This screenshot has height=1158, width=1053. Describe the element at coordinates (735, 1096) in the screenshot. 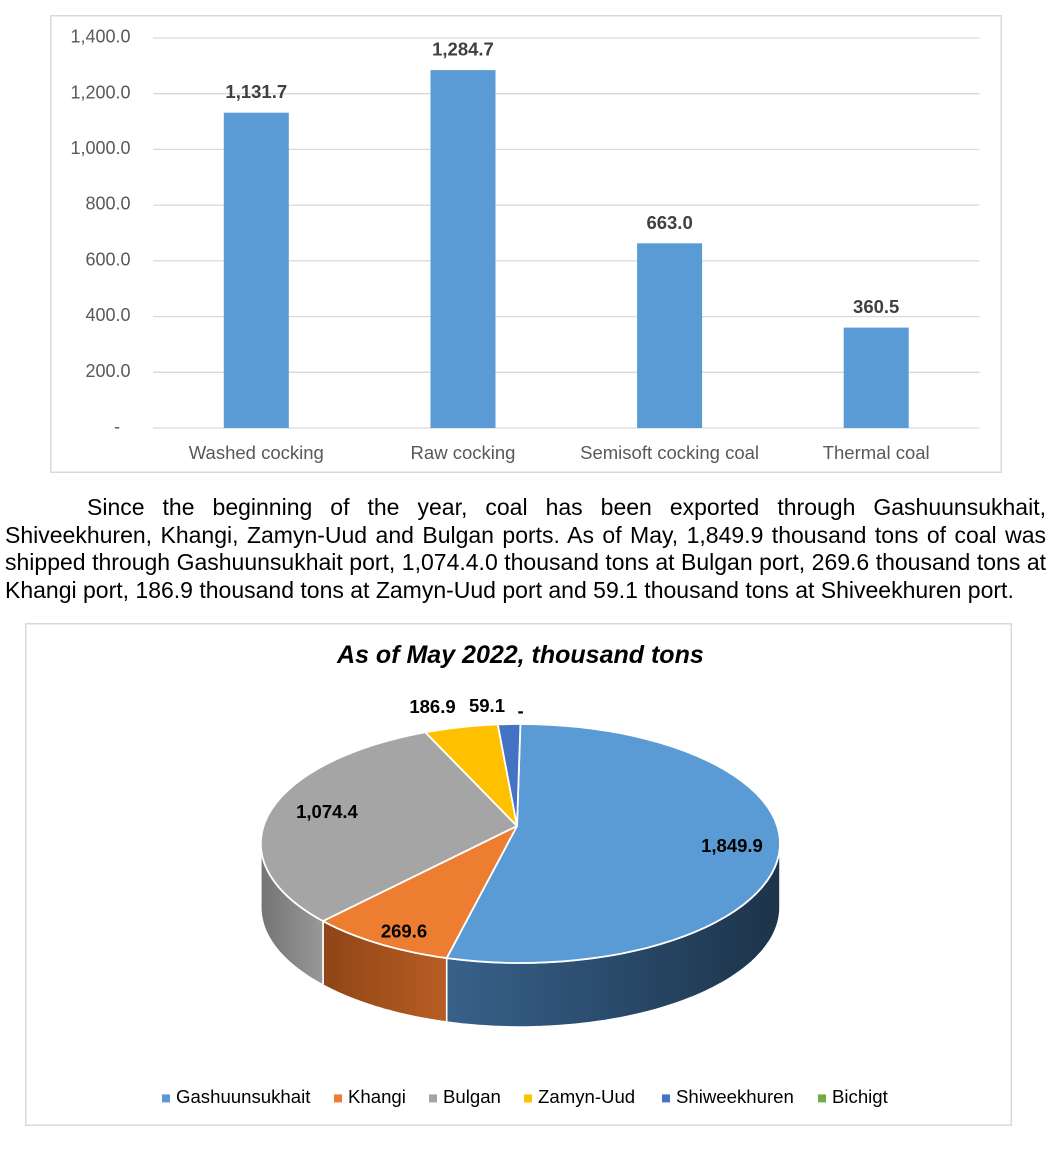

I see `svg-text: Shiweekhuren` at that location.